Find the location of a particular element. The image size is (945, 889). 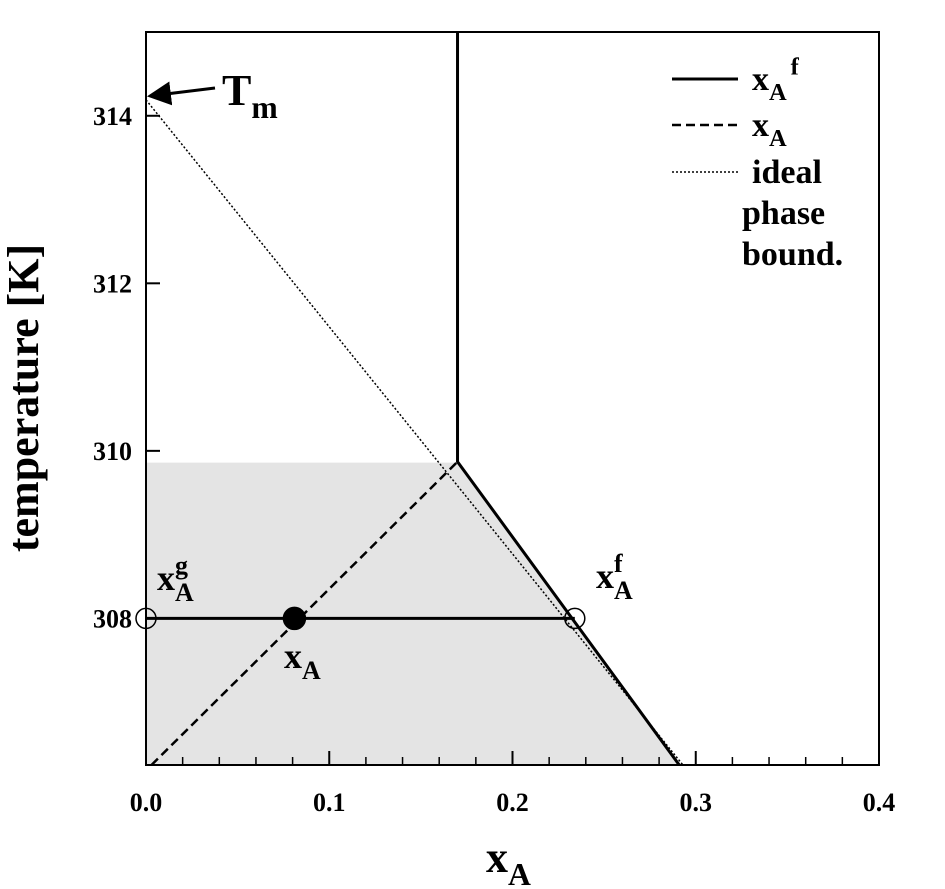

y-tick-label: 310 is located at coordinates (112, 451).